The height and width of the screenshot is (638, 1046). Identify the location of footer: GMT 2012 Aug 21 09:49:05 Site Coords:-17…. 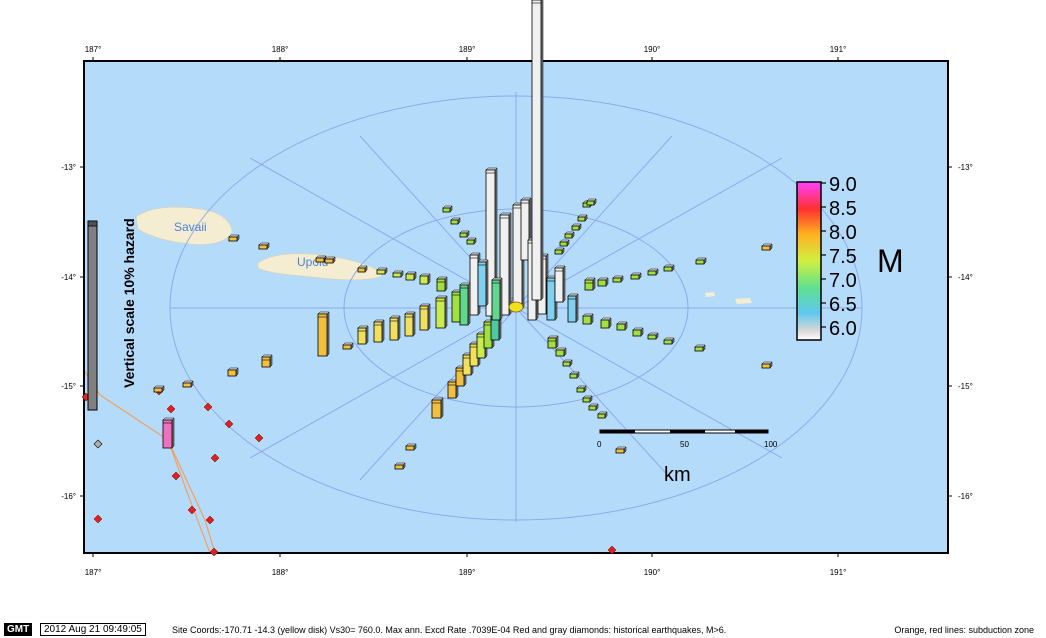
(523, 630).